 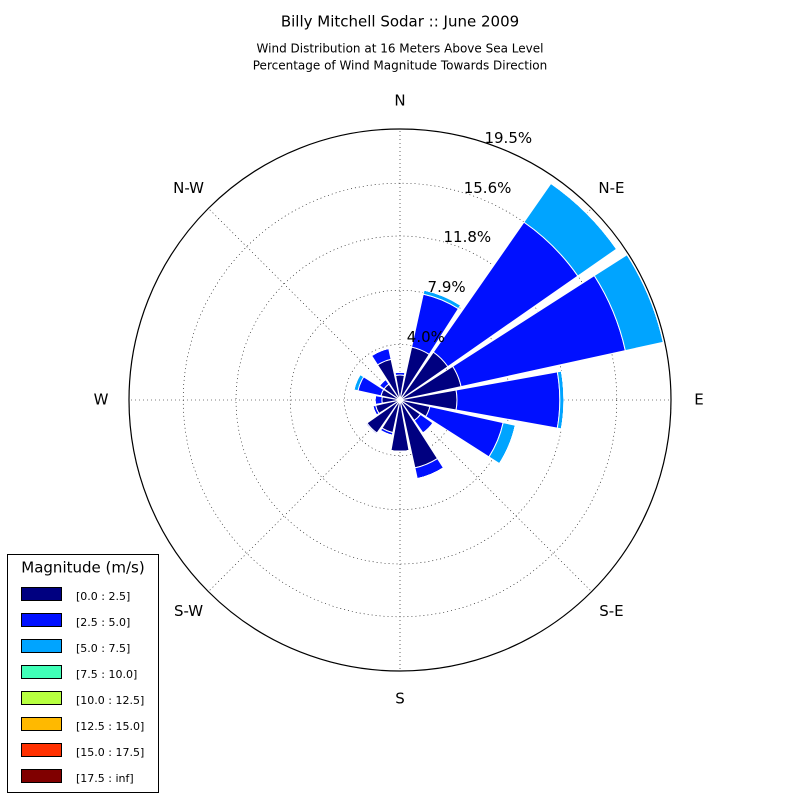 What do you see at coordinates (103, 622) in the screenshot?
I see `legend-label: [2.5 : 5.0]` at bounding box center [103, 622].